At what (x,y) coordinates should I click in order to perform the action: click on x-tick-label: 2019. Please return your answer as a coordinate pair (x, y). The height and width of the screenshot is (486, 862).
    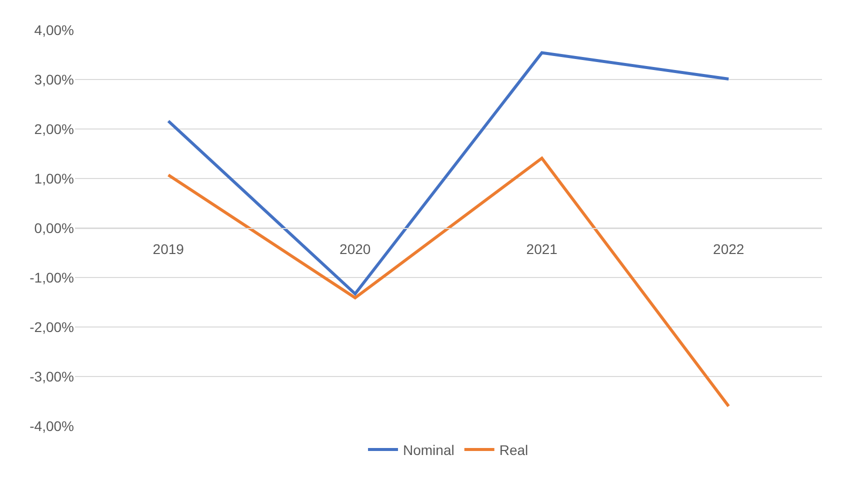
    Looking at the image, I should click on (168, 248).